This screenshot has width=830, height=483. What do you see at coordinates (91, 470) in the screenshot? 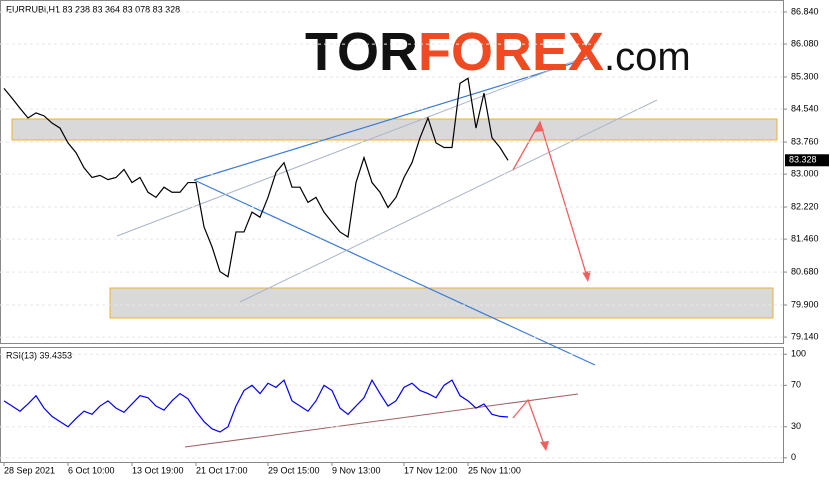
I see `x-tick-label: 6 Oct 10:00` at bounding box center [91, 470].